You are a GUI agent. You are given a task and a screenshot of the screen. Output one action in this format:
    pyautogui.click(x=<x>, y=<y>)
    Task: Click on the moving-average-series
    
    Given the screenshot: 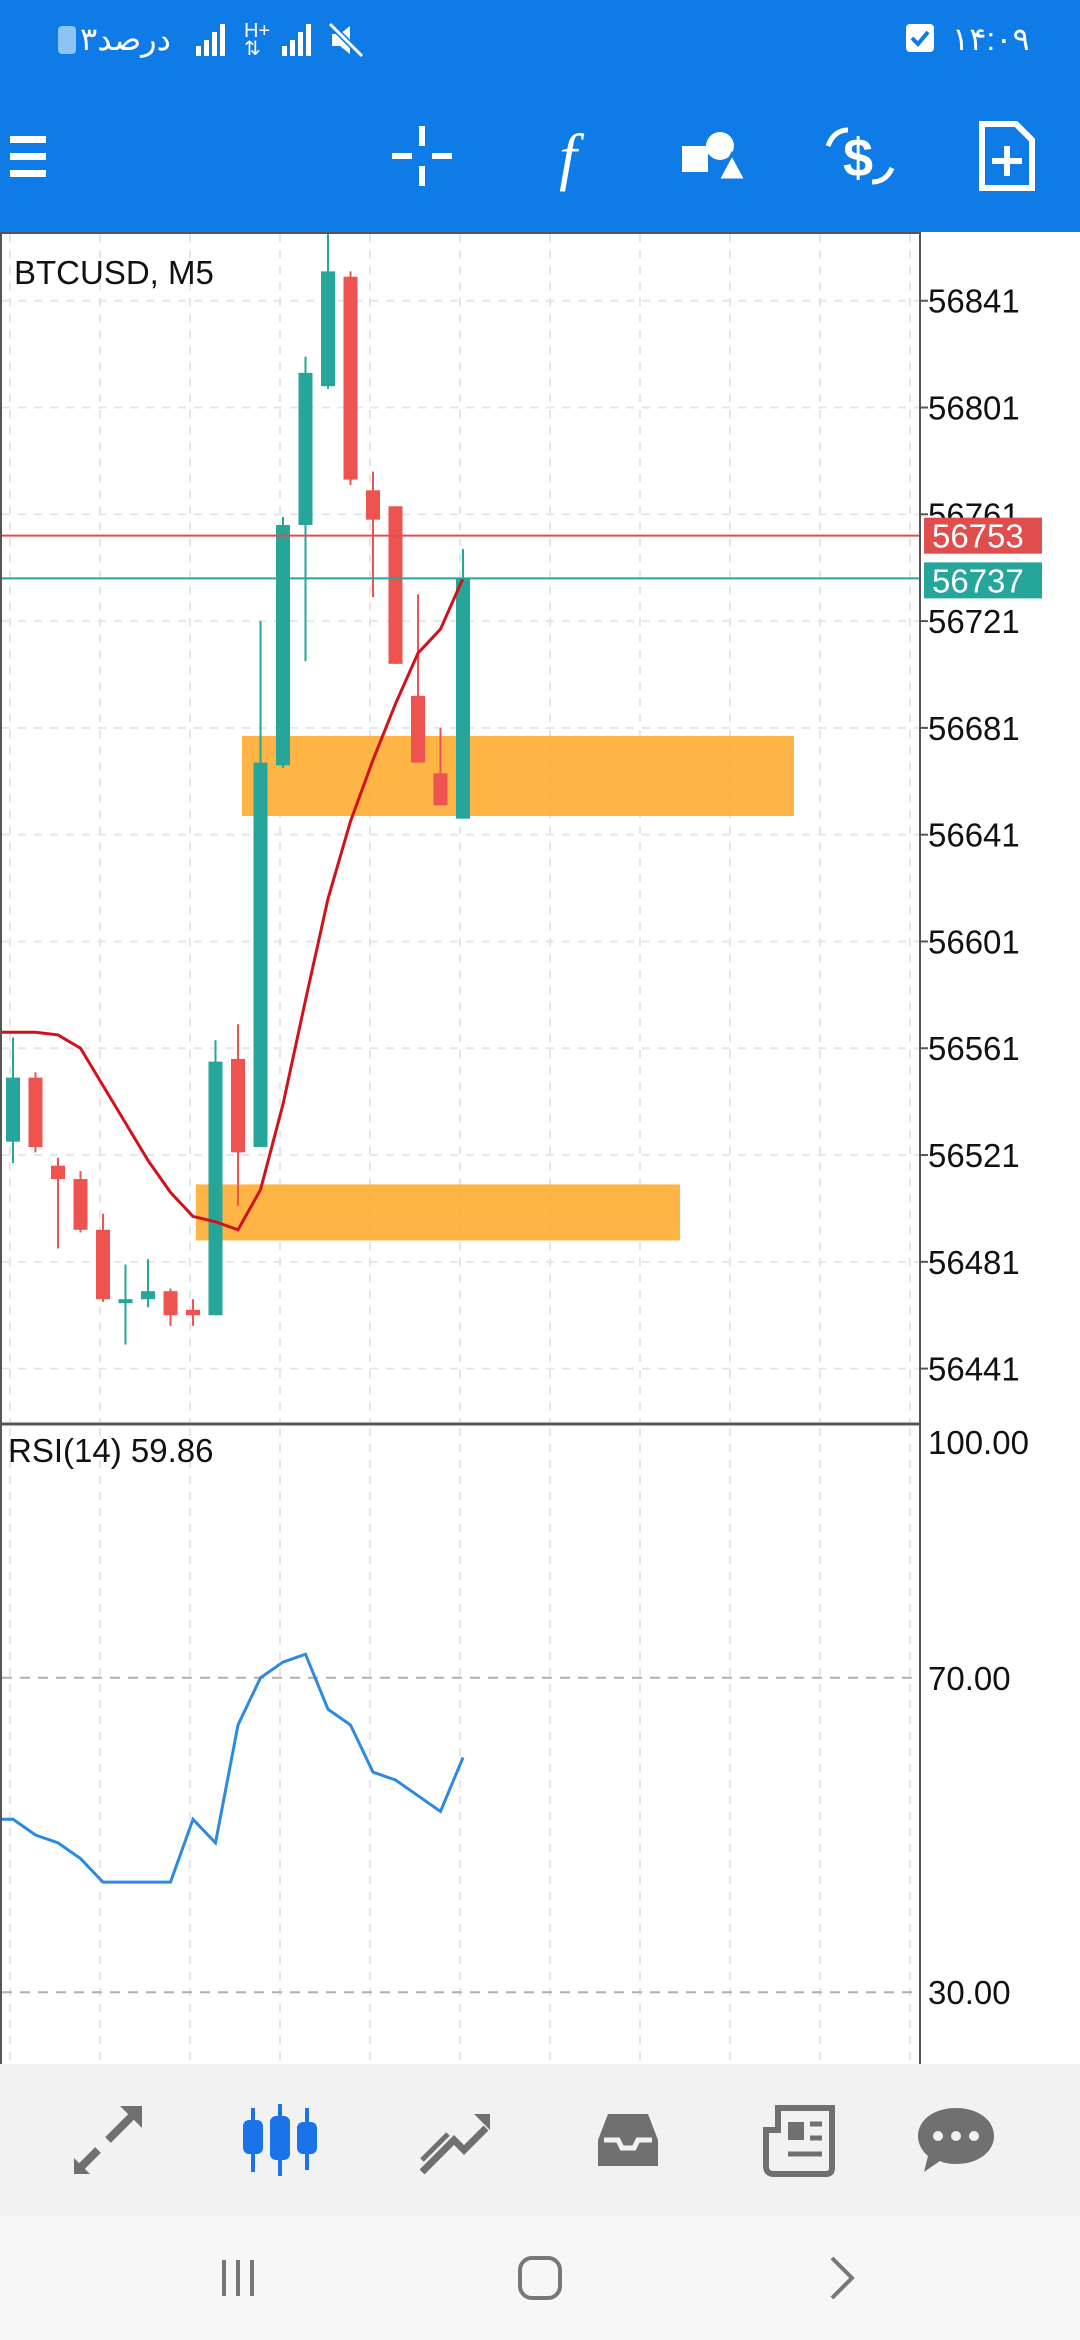 What is the action you would take?
    pyautogui.click(x=232, y=904)
    